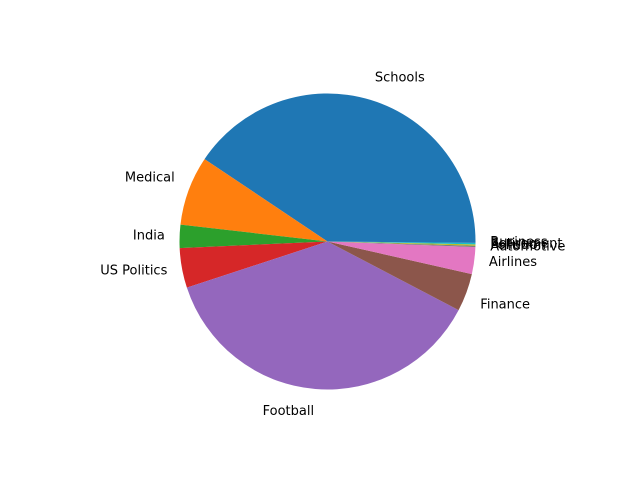 Image resolution: width=640 pixels, height=480 pixels. I want to click on pie-label-airlines: Airlines, so click(513, 262).